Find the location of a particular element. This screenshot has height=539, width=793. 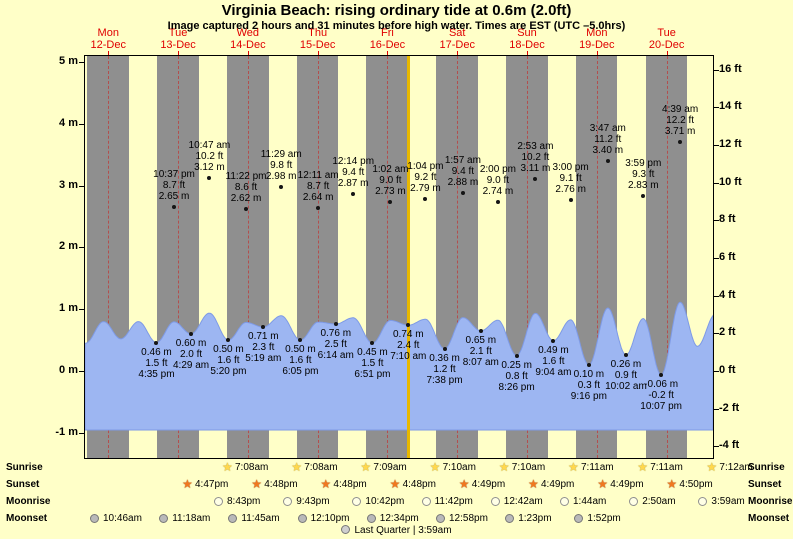

high-tide-label-line: 2.76 m is located at coordinates (570, 190).